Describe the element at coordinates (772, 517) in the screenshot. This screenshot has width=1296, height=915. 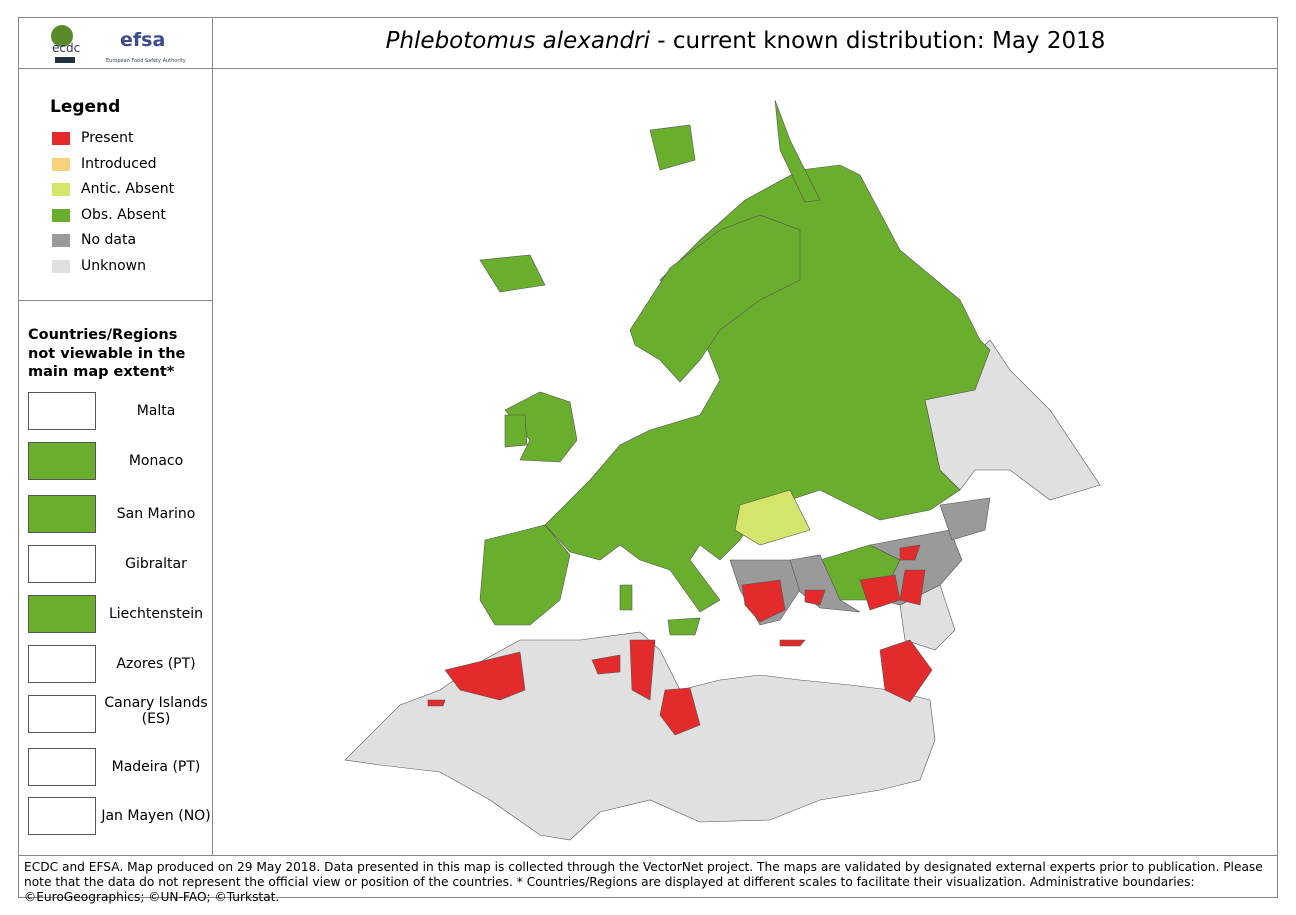
I see `antic-absent-area` at that location.